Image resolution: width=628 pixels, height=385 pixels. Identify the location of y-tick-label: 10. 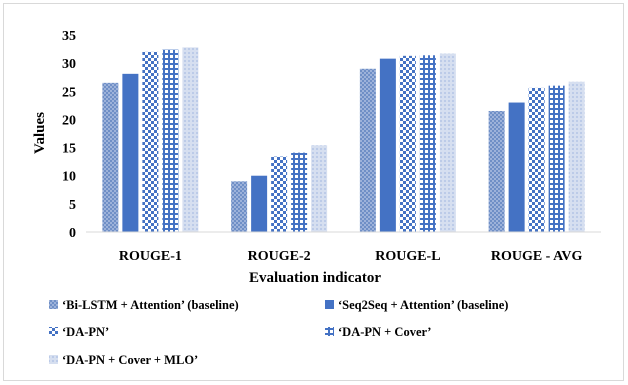
(69, 177).